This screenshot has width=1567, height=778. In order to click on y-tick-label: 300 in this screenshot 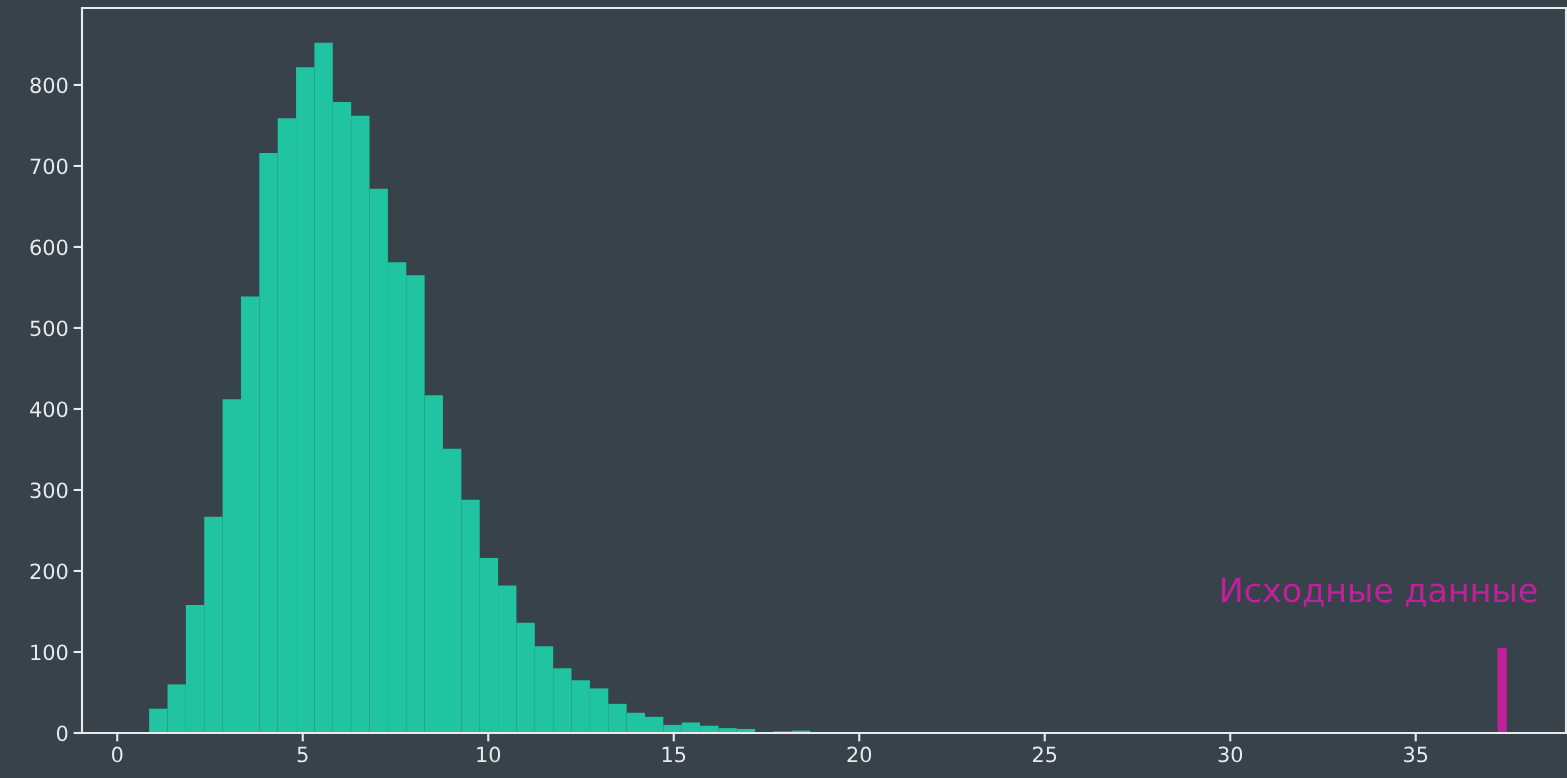, I will do `click(49, 490)`.